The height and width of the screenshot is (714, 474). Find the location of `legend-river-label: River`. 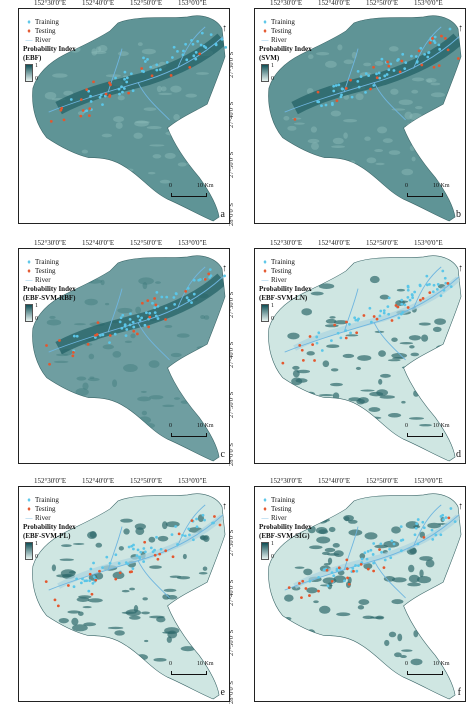

legend-river-label: River is located at coordinates (279, 279).